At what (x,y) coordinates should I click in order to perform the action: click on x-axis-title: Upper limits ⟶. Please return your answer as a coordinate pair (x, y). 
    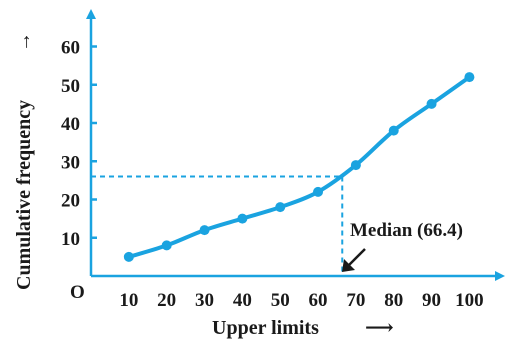
    Looking at the image, I should click on (303, 328).